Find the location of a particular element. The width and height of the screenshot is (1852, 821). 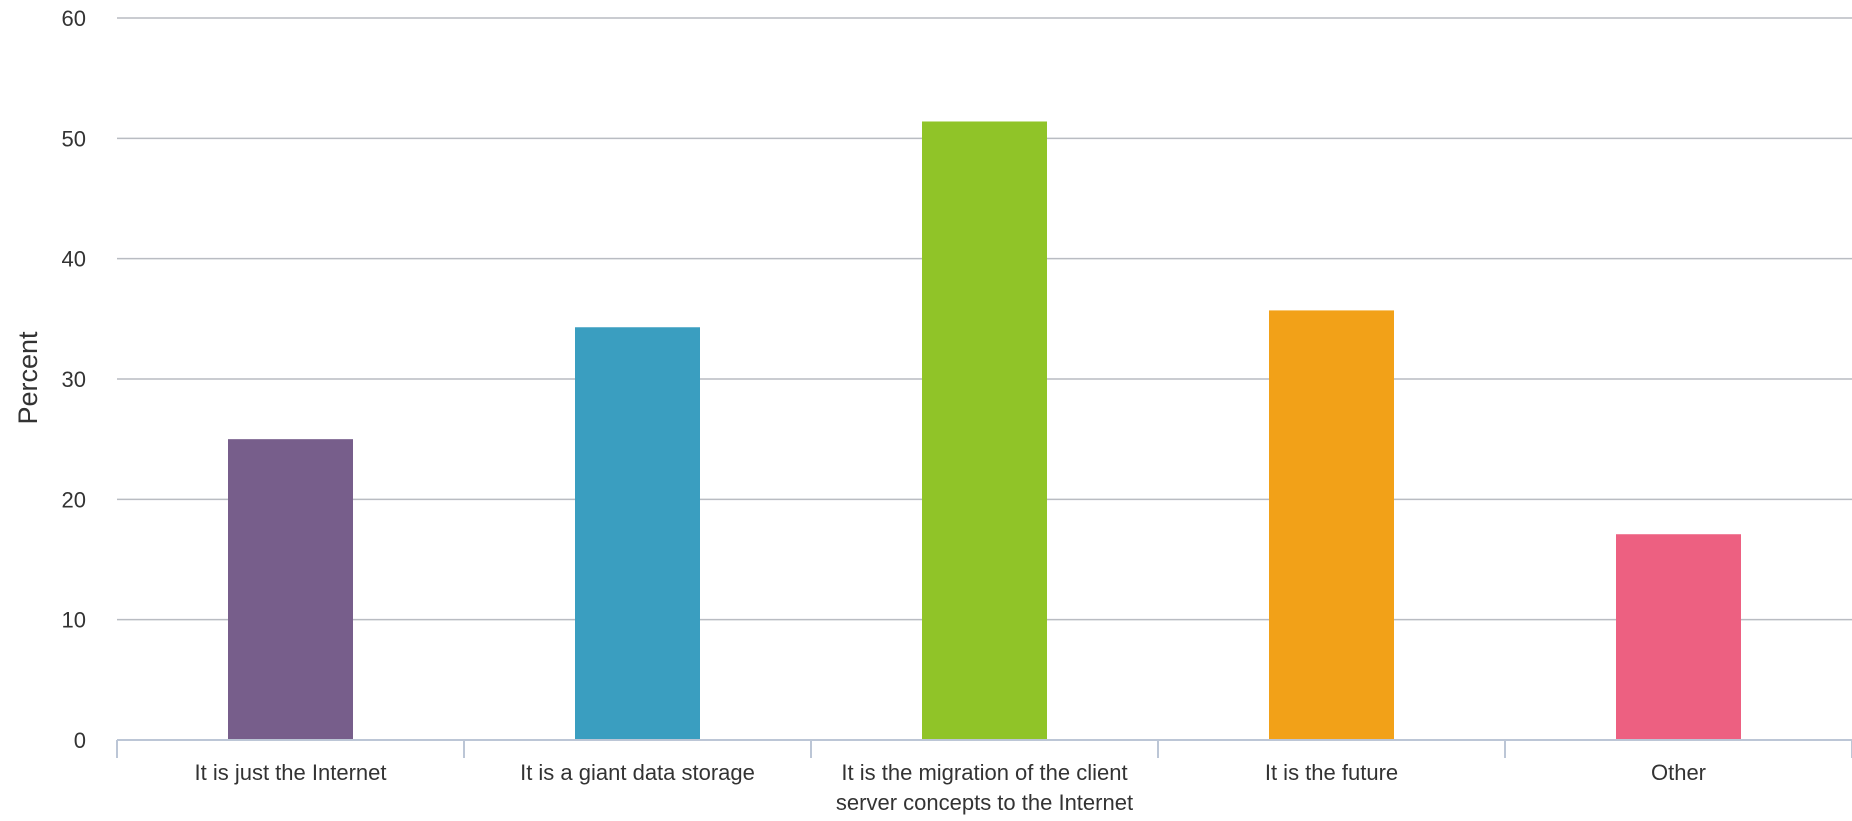

x-category-label: It is just the Internet is located at coordinates (291, 772).